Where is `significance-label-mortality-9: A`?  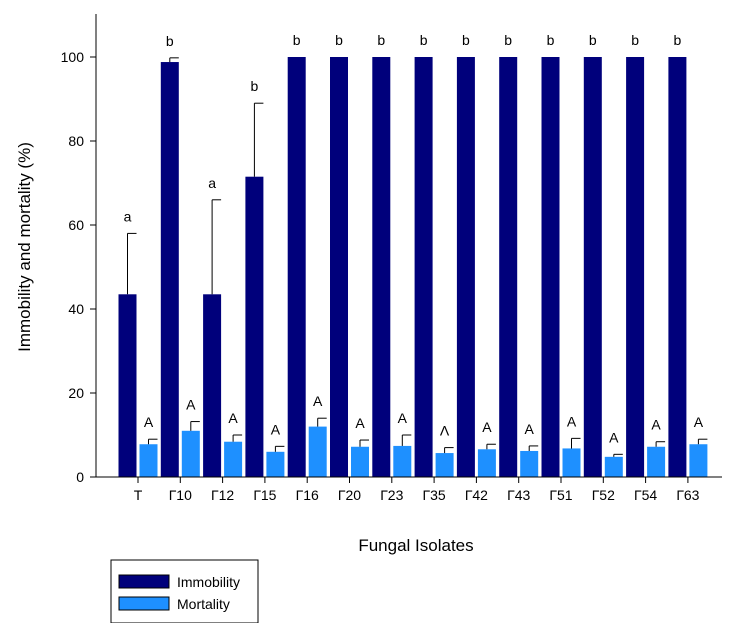 significance-label-mortality-9: A is located at coordinates (530, 429).